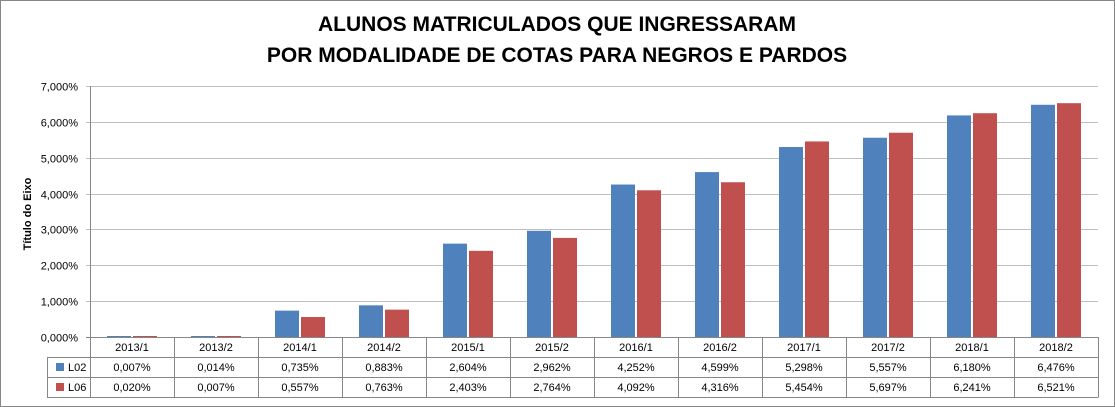 The image size is (1115, 407). Describe the element at coordinates (60, 267) in the screenshot. I see `y-tick-label: 2,000%` at that location.